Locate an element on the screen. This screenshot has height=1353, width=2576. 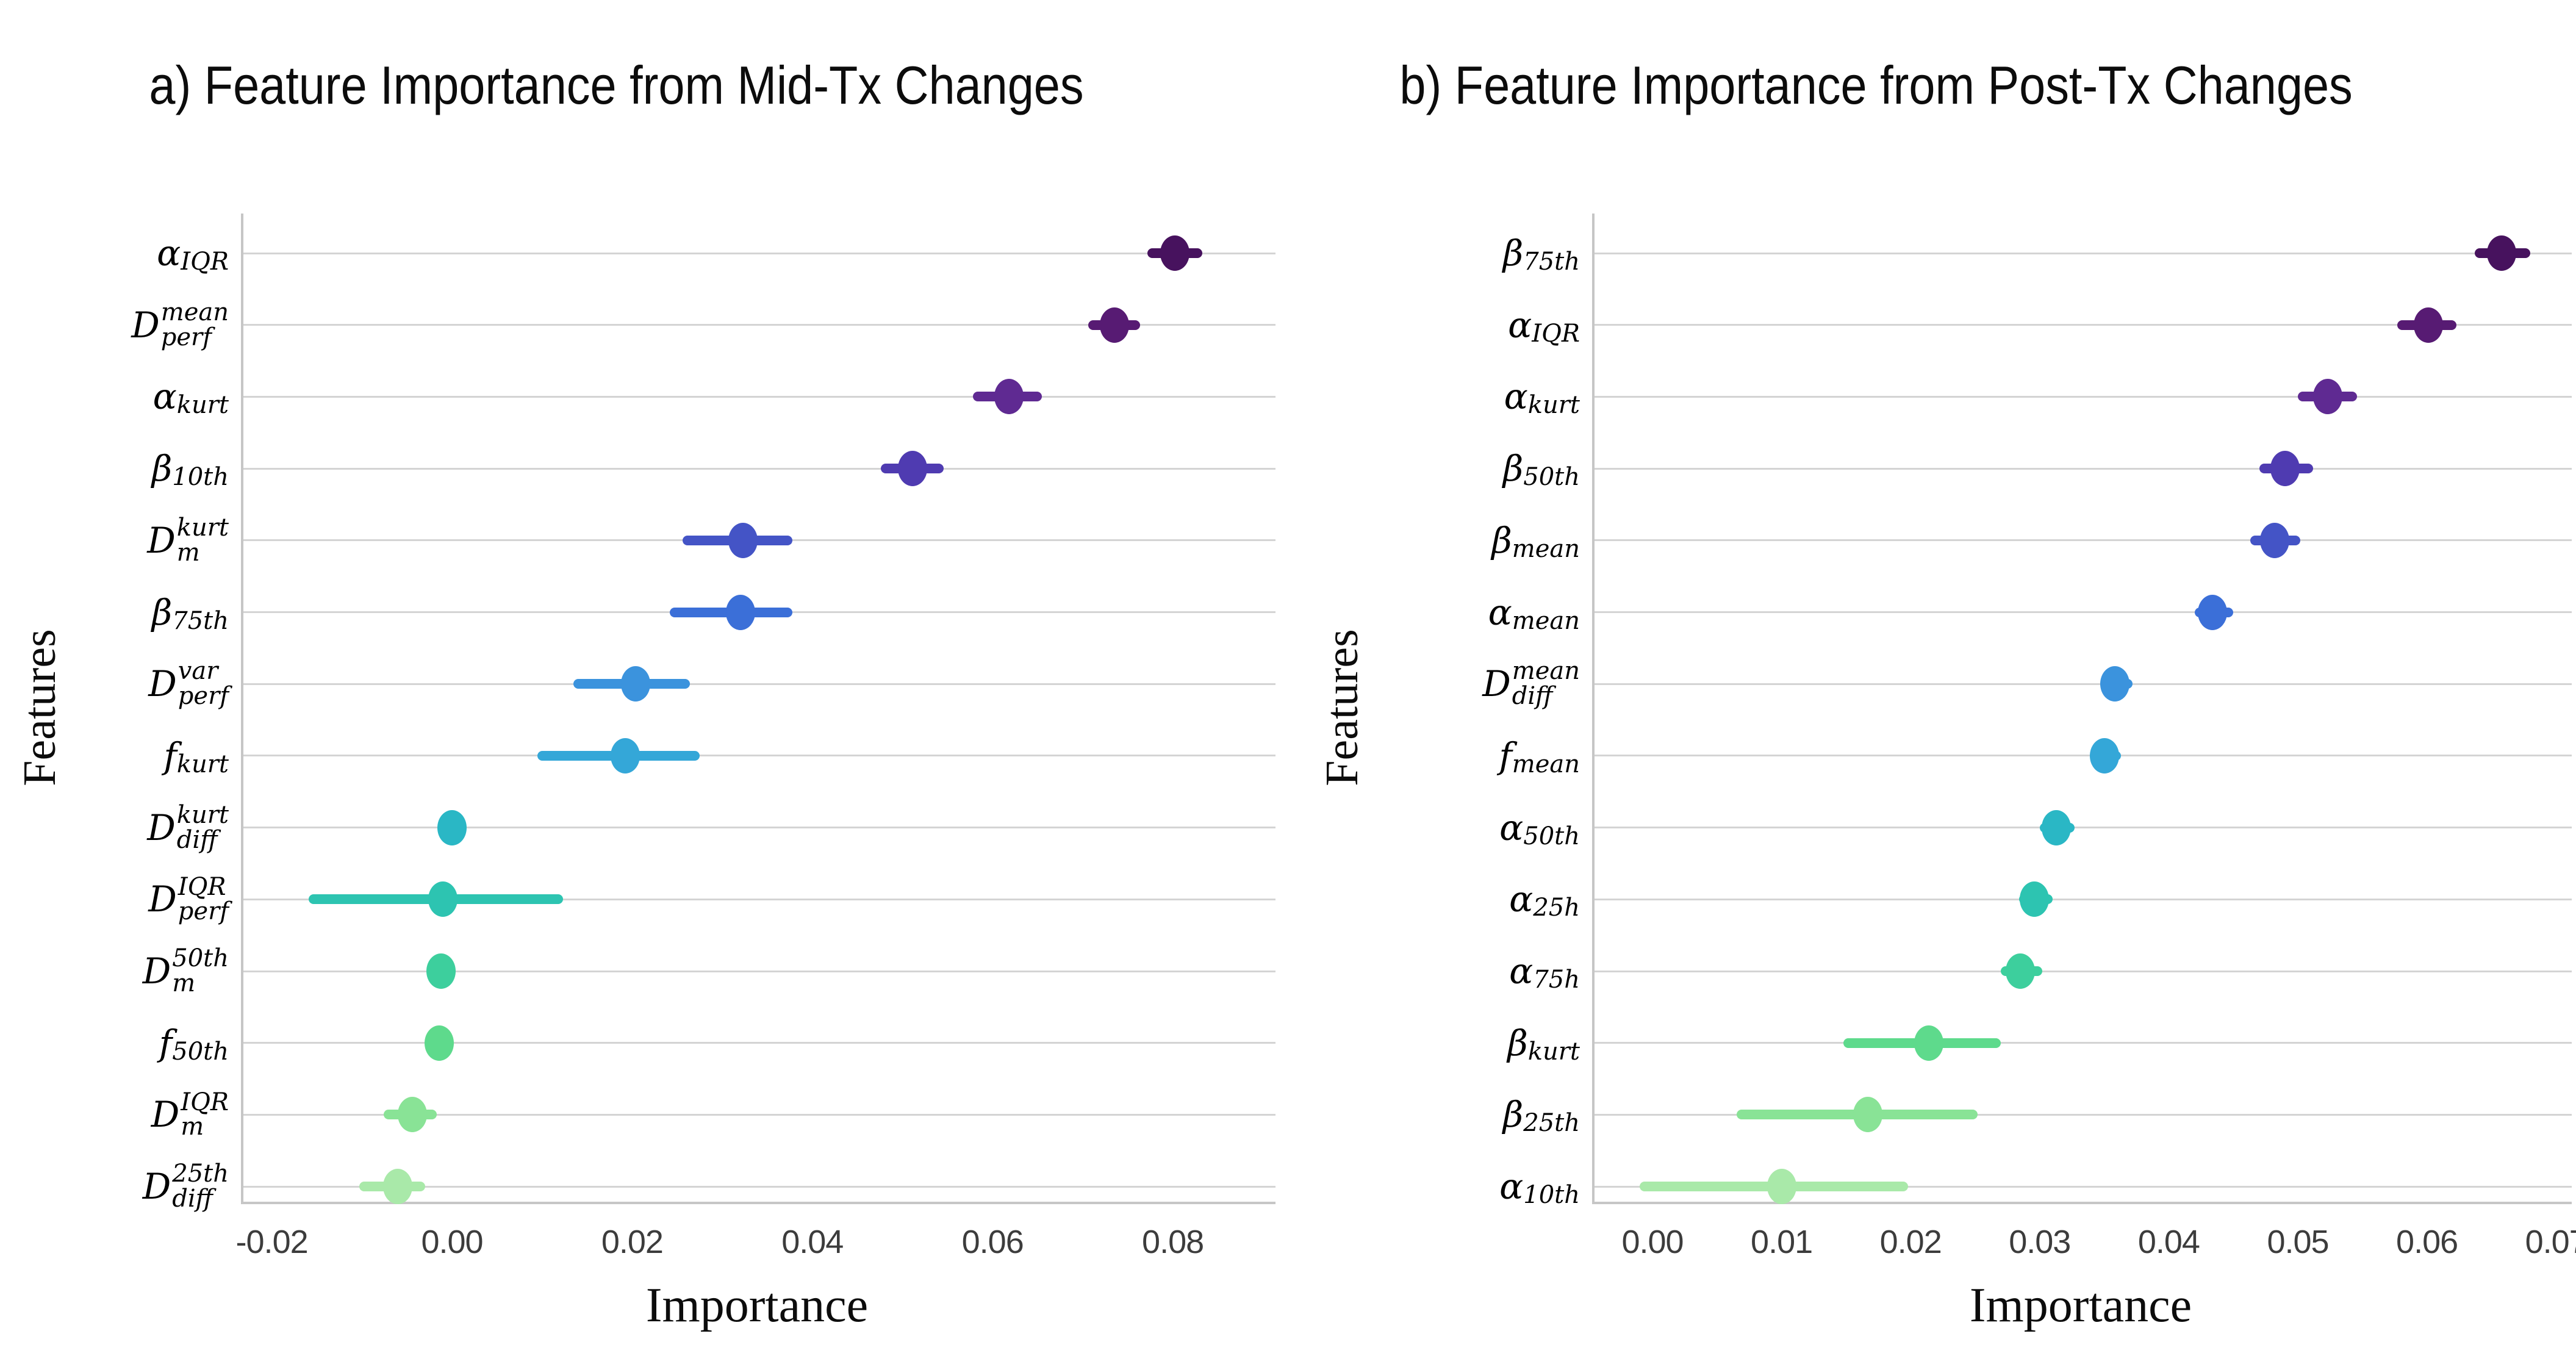
feature-label: β mean is located at coordinates (1535, 540).